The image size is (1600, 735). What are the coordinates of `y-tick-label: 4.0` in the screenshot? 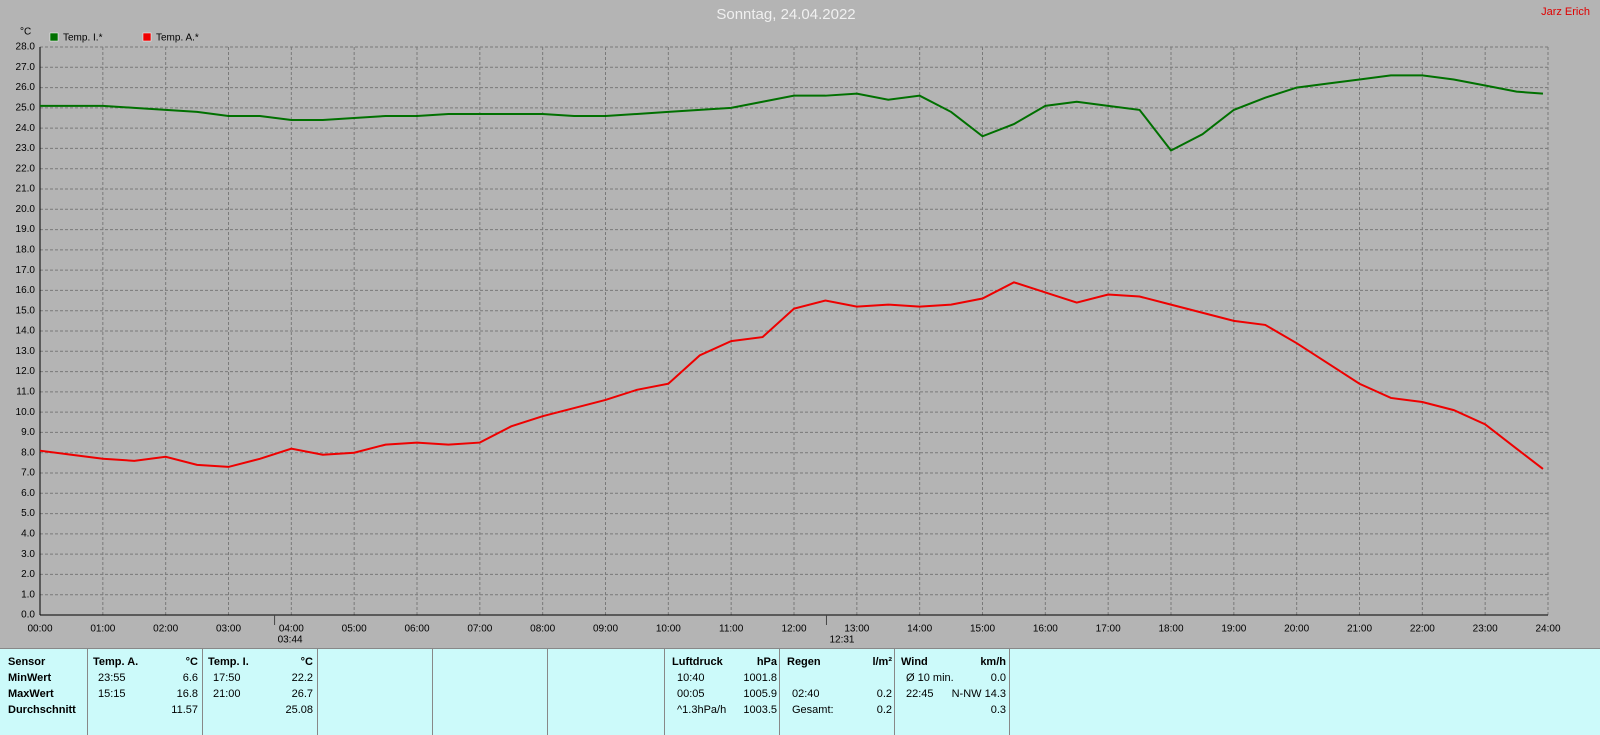 It's located at (28, 533).